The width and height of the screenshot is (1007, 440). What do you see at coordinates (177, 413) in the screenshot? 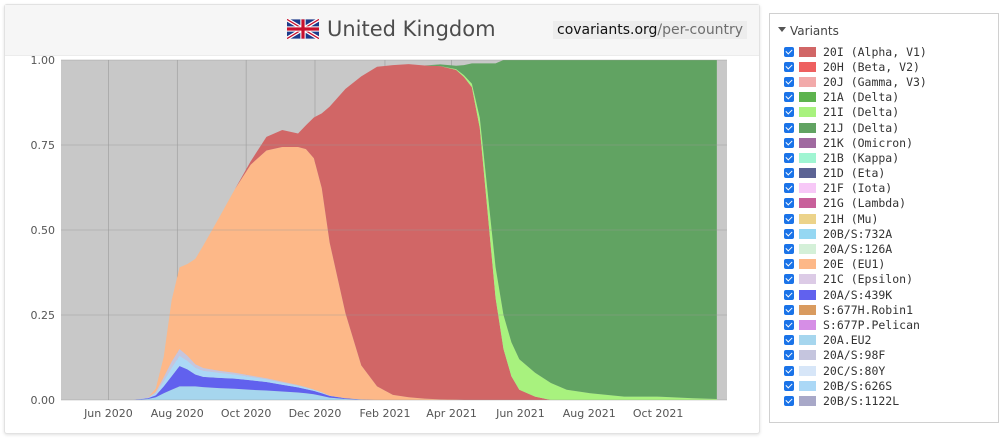
I see `x-tick-label: Aug 2020` at bounding box center [177, 413].